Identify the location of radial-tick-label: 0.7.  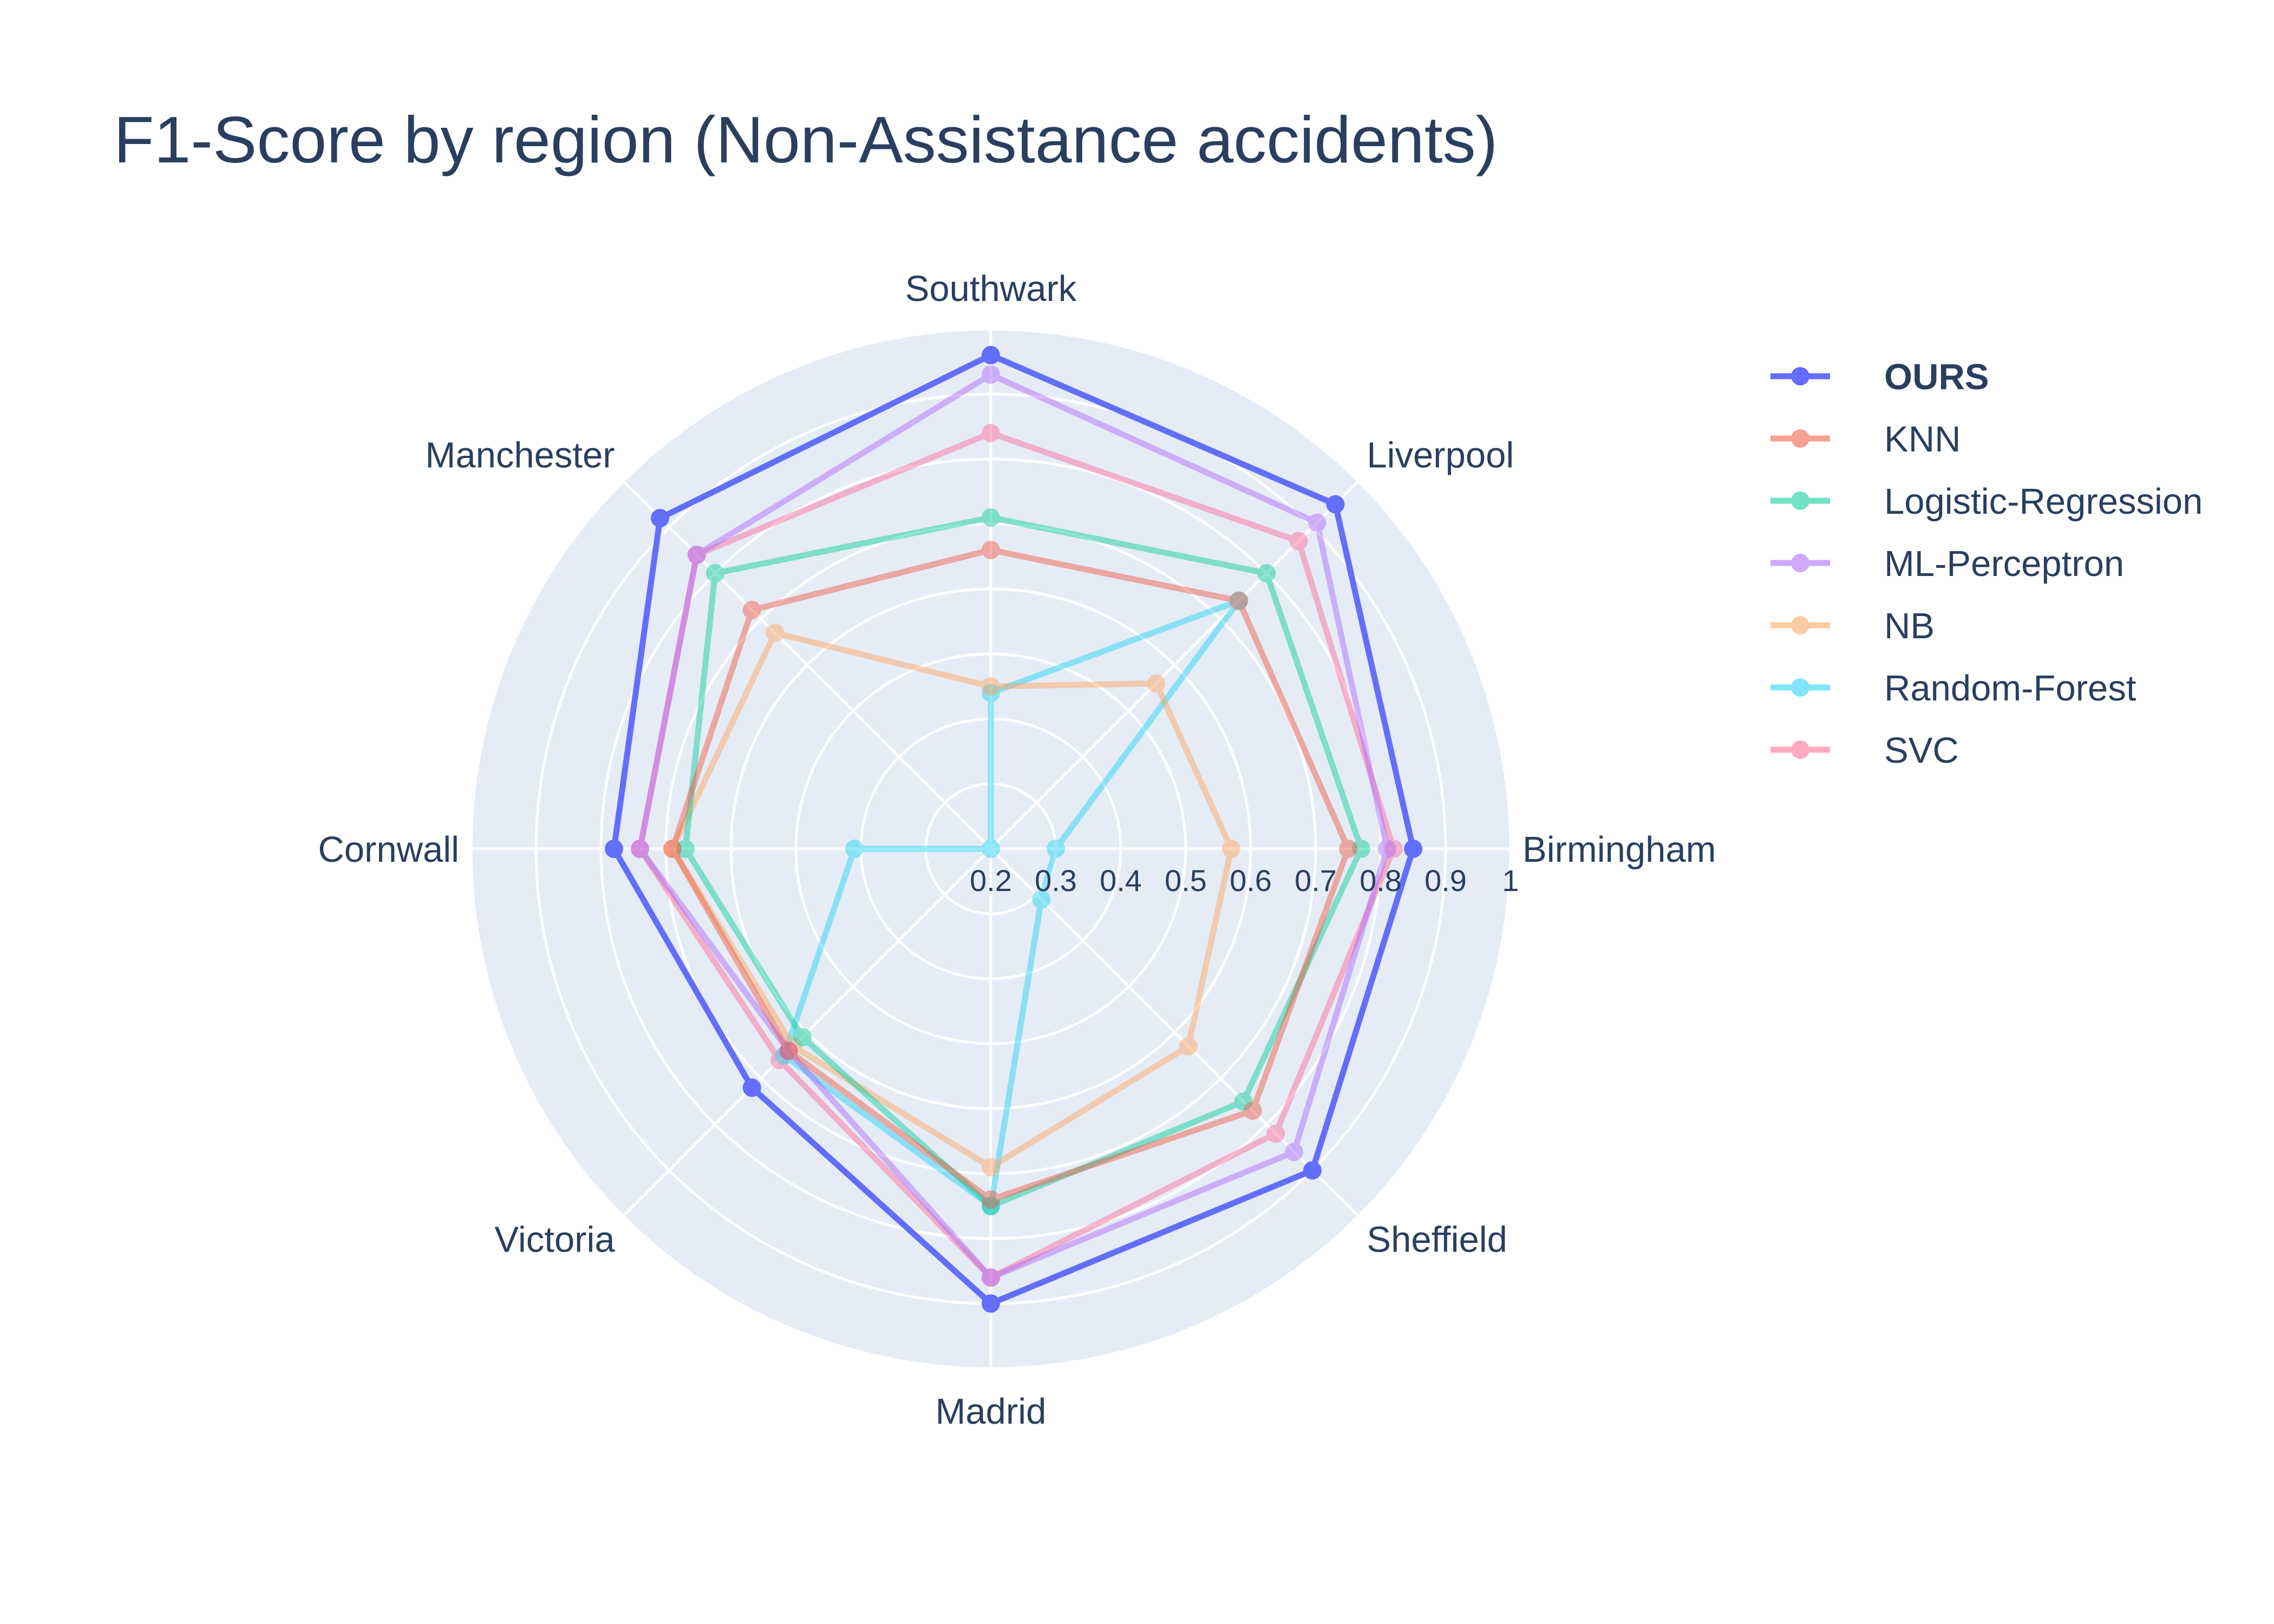
(1316, 881).